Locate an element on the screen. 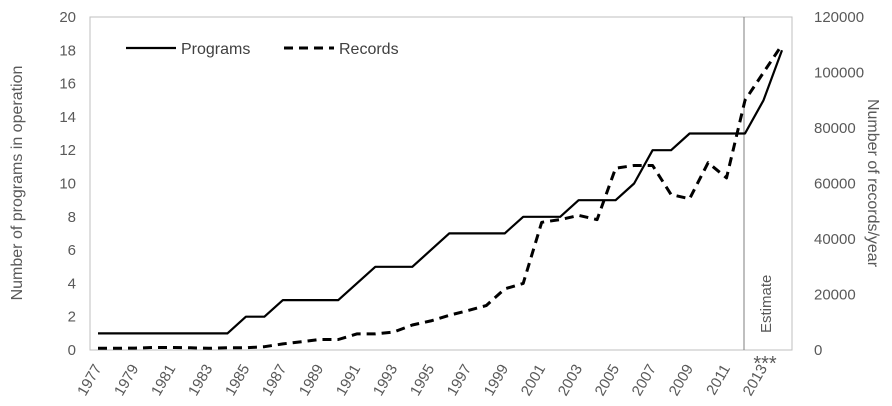  x-tick-label: 1997 is located at coordinates (459, 380).